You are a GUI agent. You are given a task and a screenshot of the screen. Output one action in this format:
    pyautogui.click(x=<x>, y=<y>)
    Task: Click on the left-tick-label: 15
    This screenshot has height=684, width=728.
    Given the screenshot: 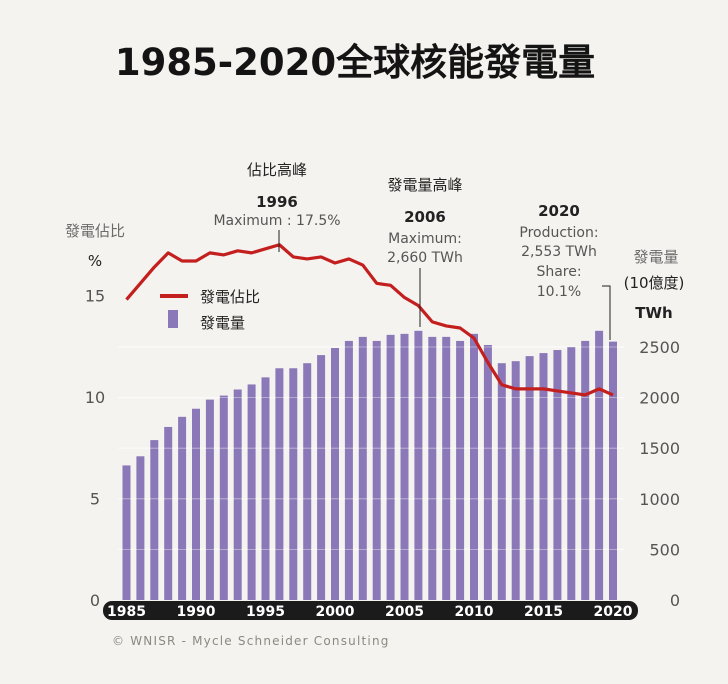 What is the action you would take?
    pyautogui.click(x=95, y=296)
    